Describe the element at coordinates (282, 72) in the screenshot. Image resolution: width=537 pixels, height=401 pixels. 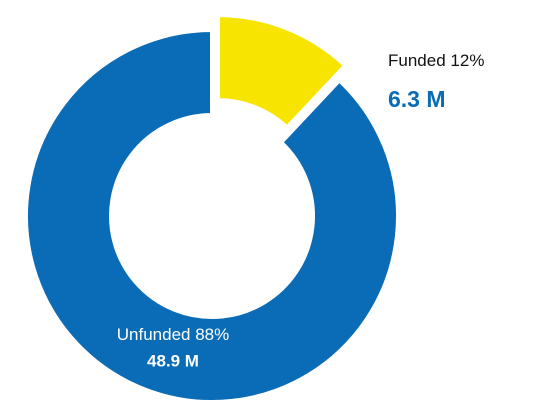
I see `slice` at that location.